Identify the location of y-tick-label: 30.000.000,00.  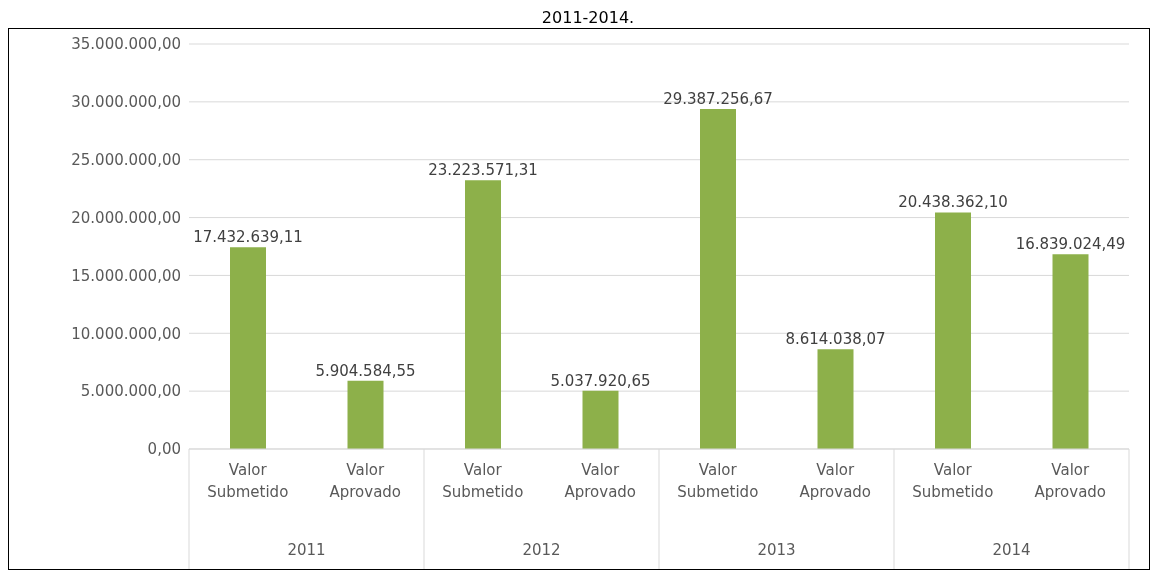
(126, 102).